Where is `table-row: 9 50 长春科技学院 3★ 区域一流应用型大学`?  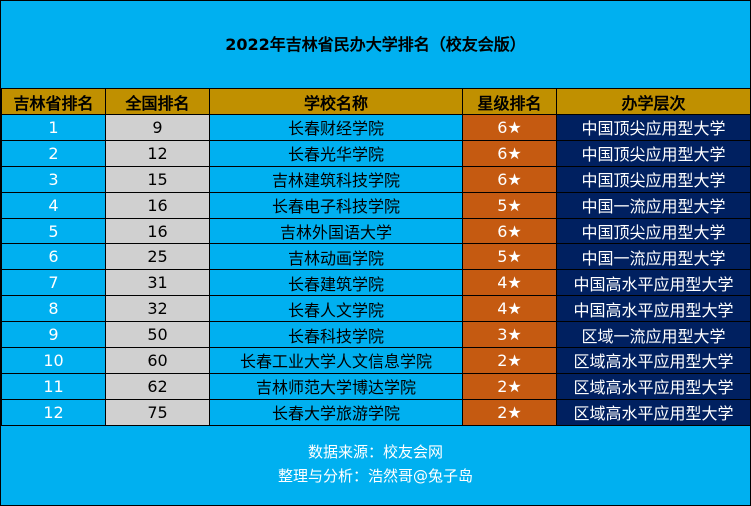 table-row: 9 50 长春科技学院 3★ 区域一流应用型大学 is located at coordinates (376, 335).